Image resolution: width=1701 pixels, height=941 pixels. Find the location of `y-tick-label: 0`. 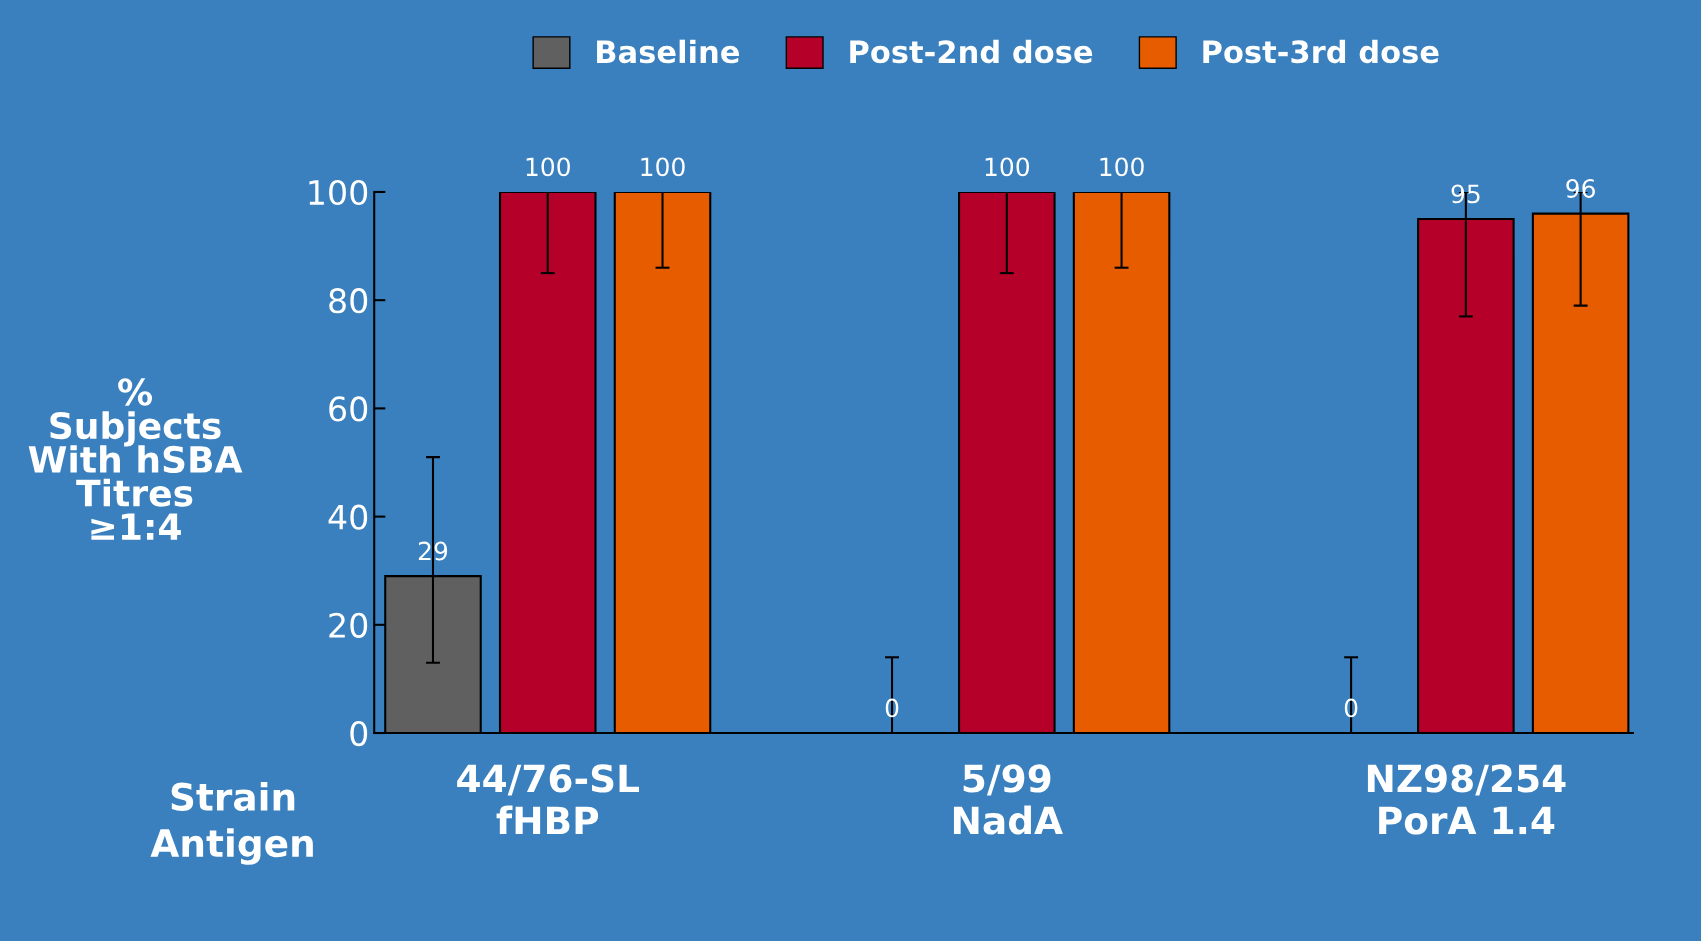

y-tick-label: 0 is located at coordinates (359, 733).